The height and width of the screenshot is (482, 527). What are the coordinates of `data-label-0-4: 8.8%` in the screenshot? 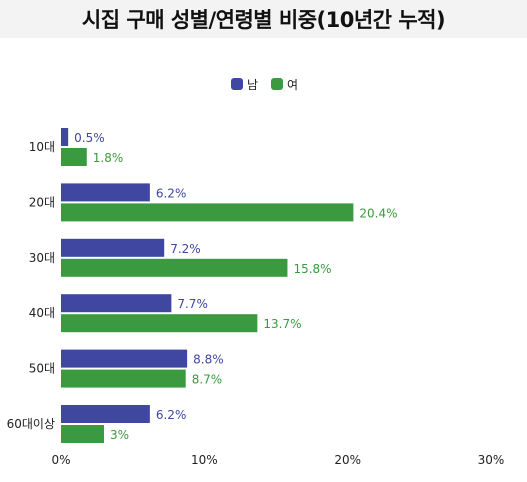 It's located at (208, 360).